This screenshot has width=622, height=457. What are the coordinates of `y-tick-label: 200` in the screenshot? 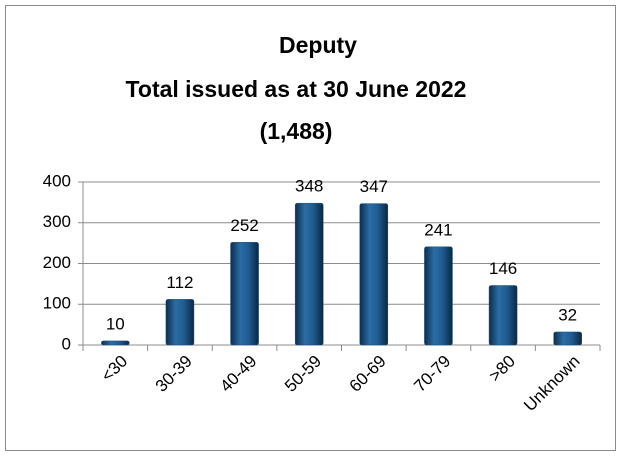 It's located at (57, 262).